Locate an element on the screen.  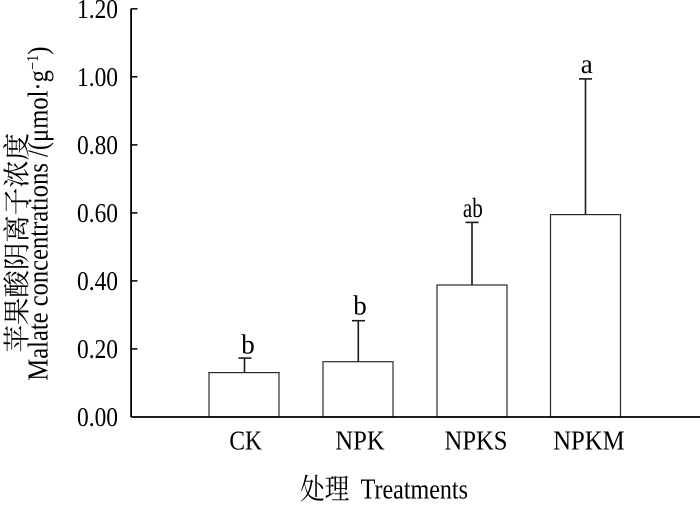
svg-text: 0.80 is located at coordinates (97, 145).